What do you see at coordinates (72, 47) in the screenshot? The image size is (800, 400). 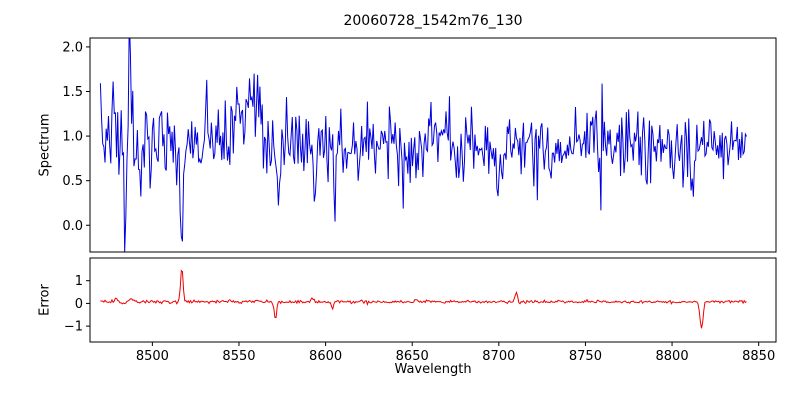 I see `spectrum-ytick-label: 2.0` at bounding box center [72, 47].